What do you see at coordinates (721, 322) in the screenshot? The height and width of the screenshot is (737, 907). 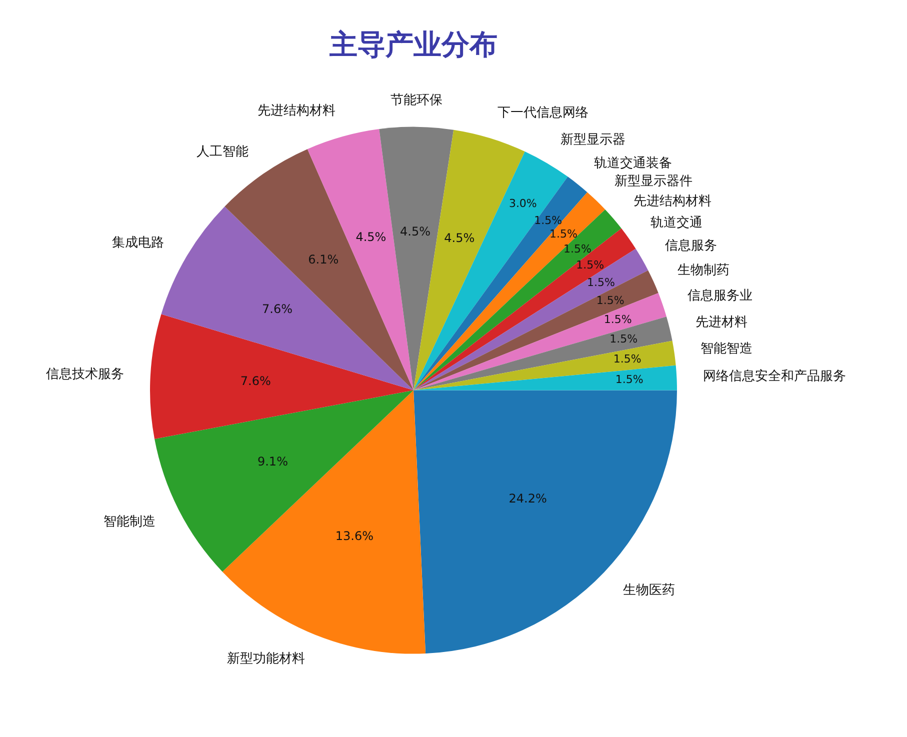 I see `slice-label: 先进材料` at bounding box center [721, 322].